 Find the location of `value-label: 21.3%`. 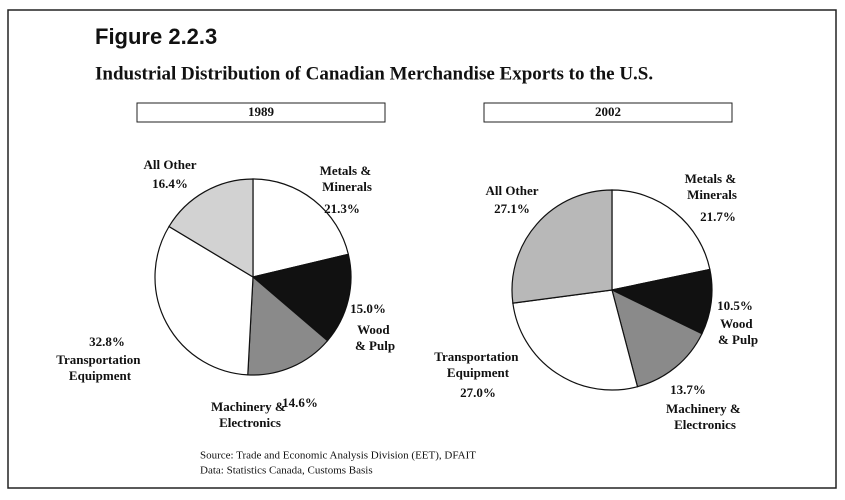

value-label: 21.3% is located at coordinates (342, 208).